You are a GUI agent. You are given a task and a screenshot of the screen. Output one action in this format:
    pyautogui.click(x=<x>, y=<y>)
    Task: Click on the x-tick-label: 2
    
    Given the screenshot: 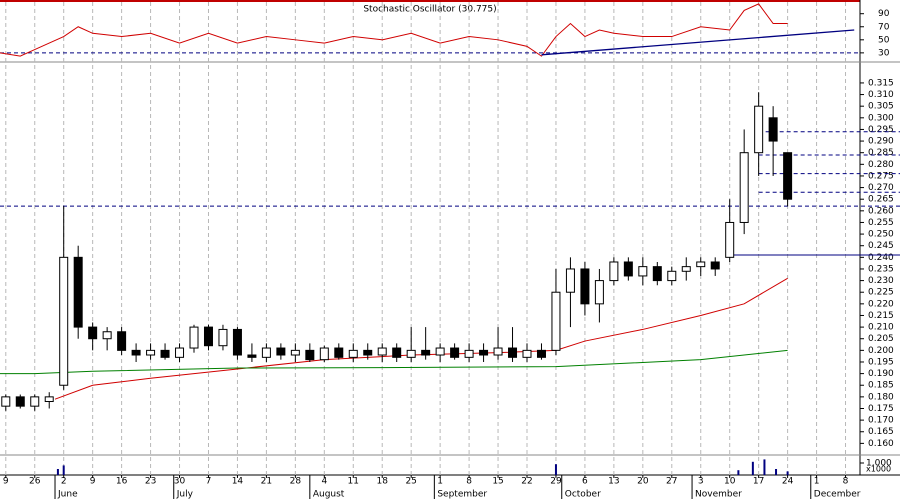 What is the action you would take?
    pyautogui.click(x=64, y=482)
    